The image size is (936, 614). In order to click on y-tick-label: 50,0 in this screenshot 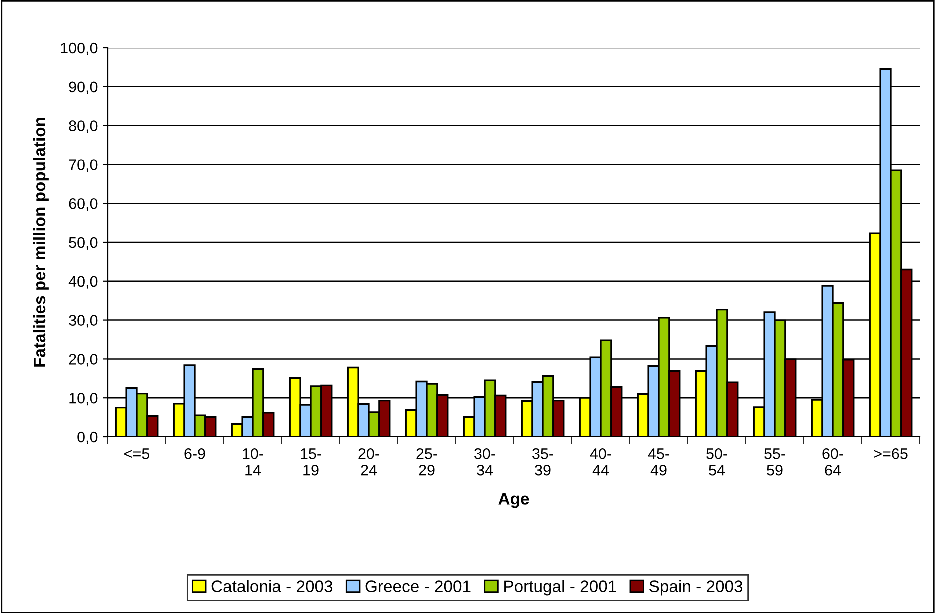, I will do `click(83, 243)`.